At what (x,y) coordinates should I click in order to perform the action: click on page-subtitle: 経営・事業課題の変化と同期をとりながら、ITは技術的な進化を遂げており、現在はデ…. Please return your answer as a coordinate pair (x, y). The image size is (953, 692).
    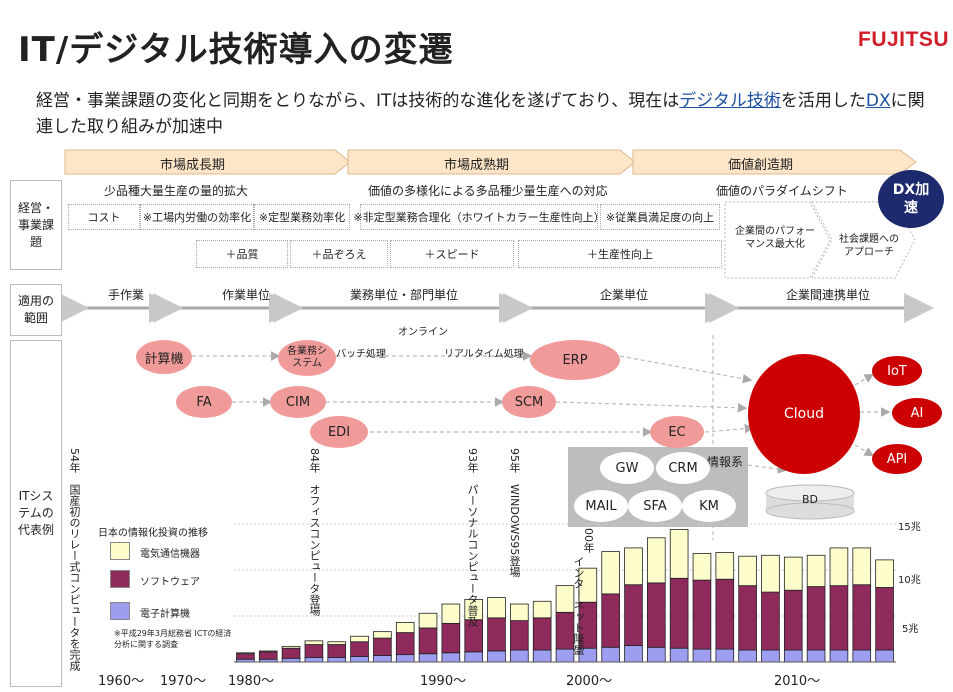
    Looking at the image, I should click on (481, 114).